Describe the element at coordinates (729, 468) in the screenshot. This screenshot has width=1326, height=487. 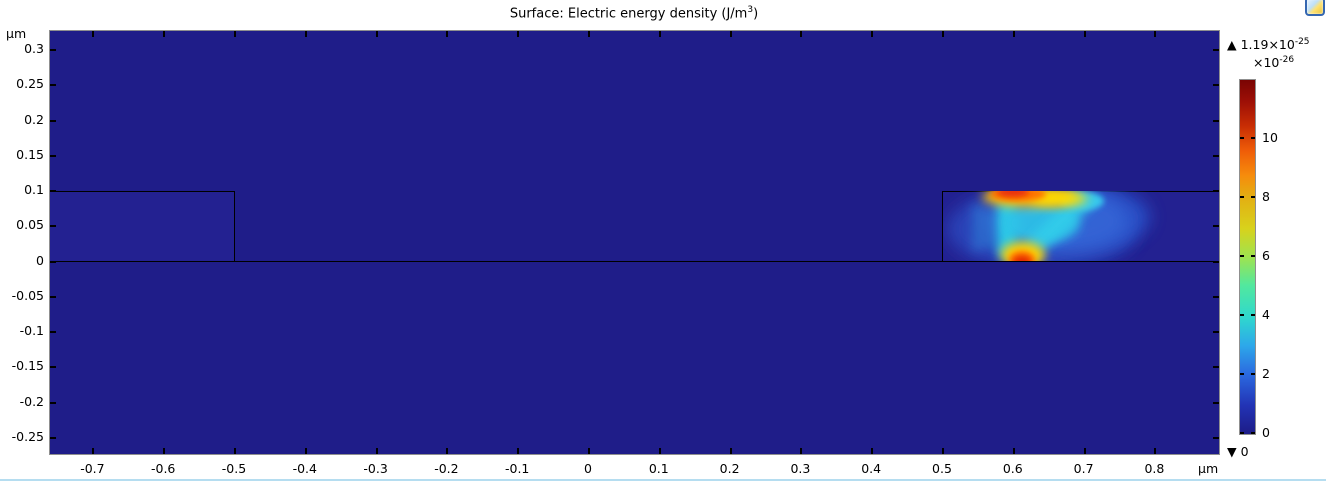
I see `x-axis-tick-label: 0.2` at that location.